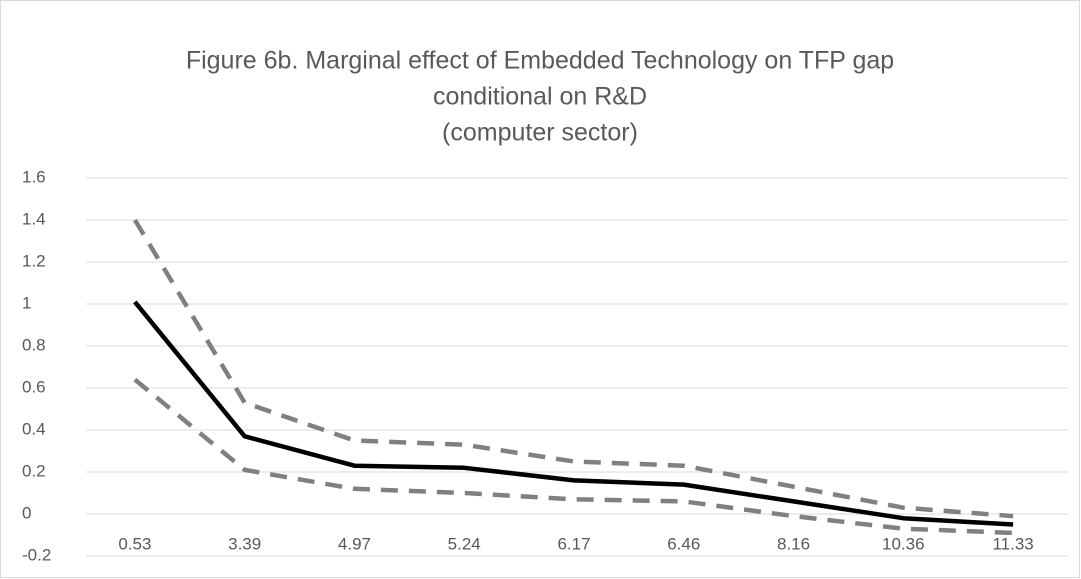  What do you see at coordinates (354, 543) in the screenshot?
I see `x-tick-label: 4.97` at bounding box center [354, 543].